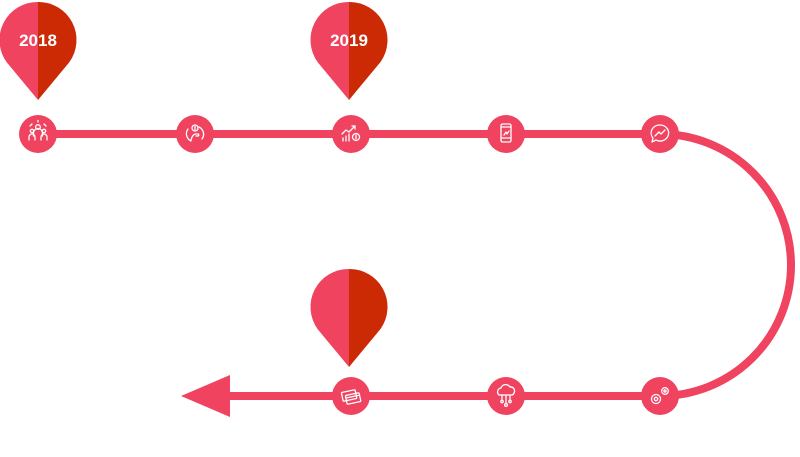 This screenshot has height=457, width=800. What do you see at coordinates (349, 40) in the screenshot?
I see `pin-2019-label: 2019` at bounding box center [349, 40].